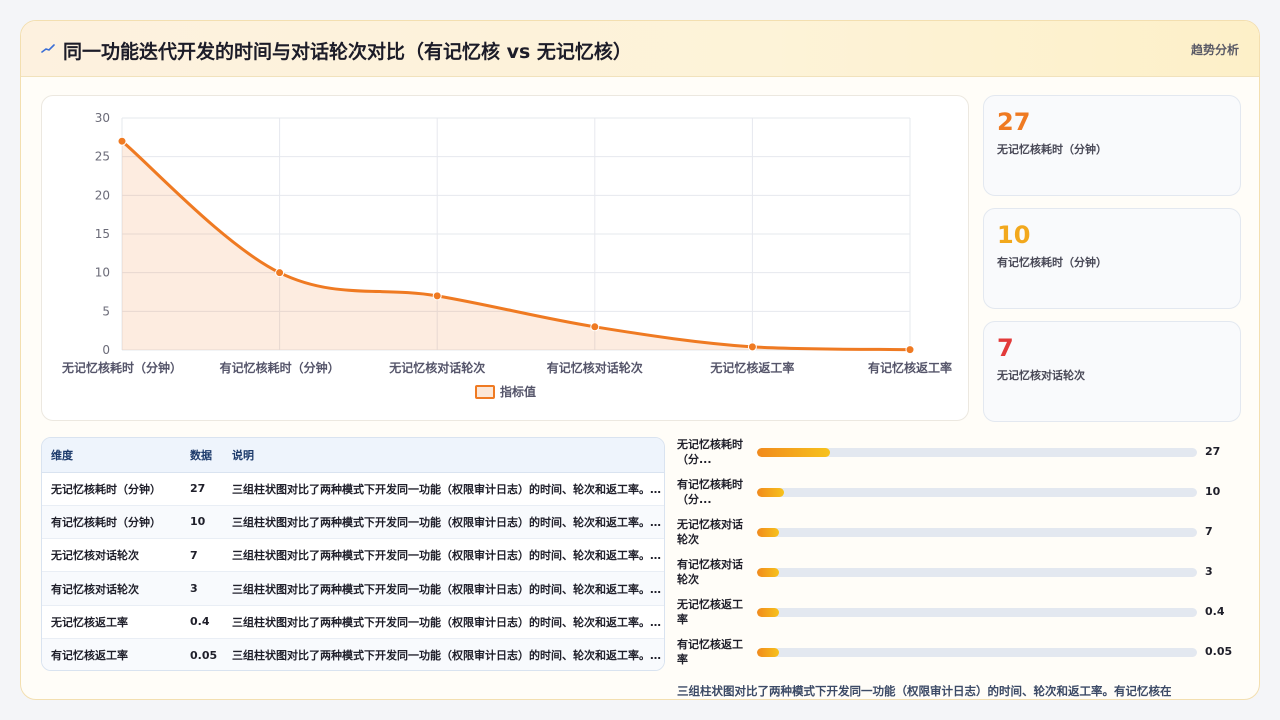  Describe the element at coordinates (710, 532) in the screenshot. I see `bar-label: 无记忆核对话轮次` at that location.